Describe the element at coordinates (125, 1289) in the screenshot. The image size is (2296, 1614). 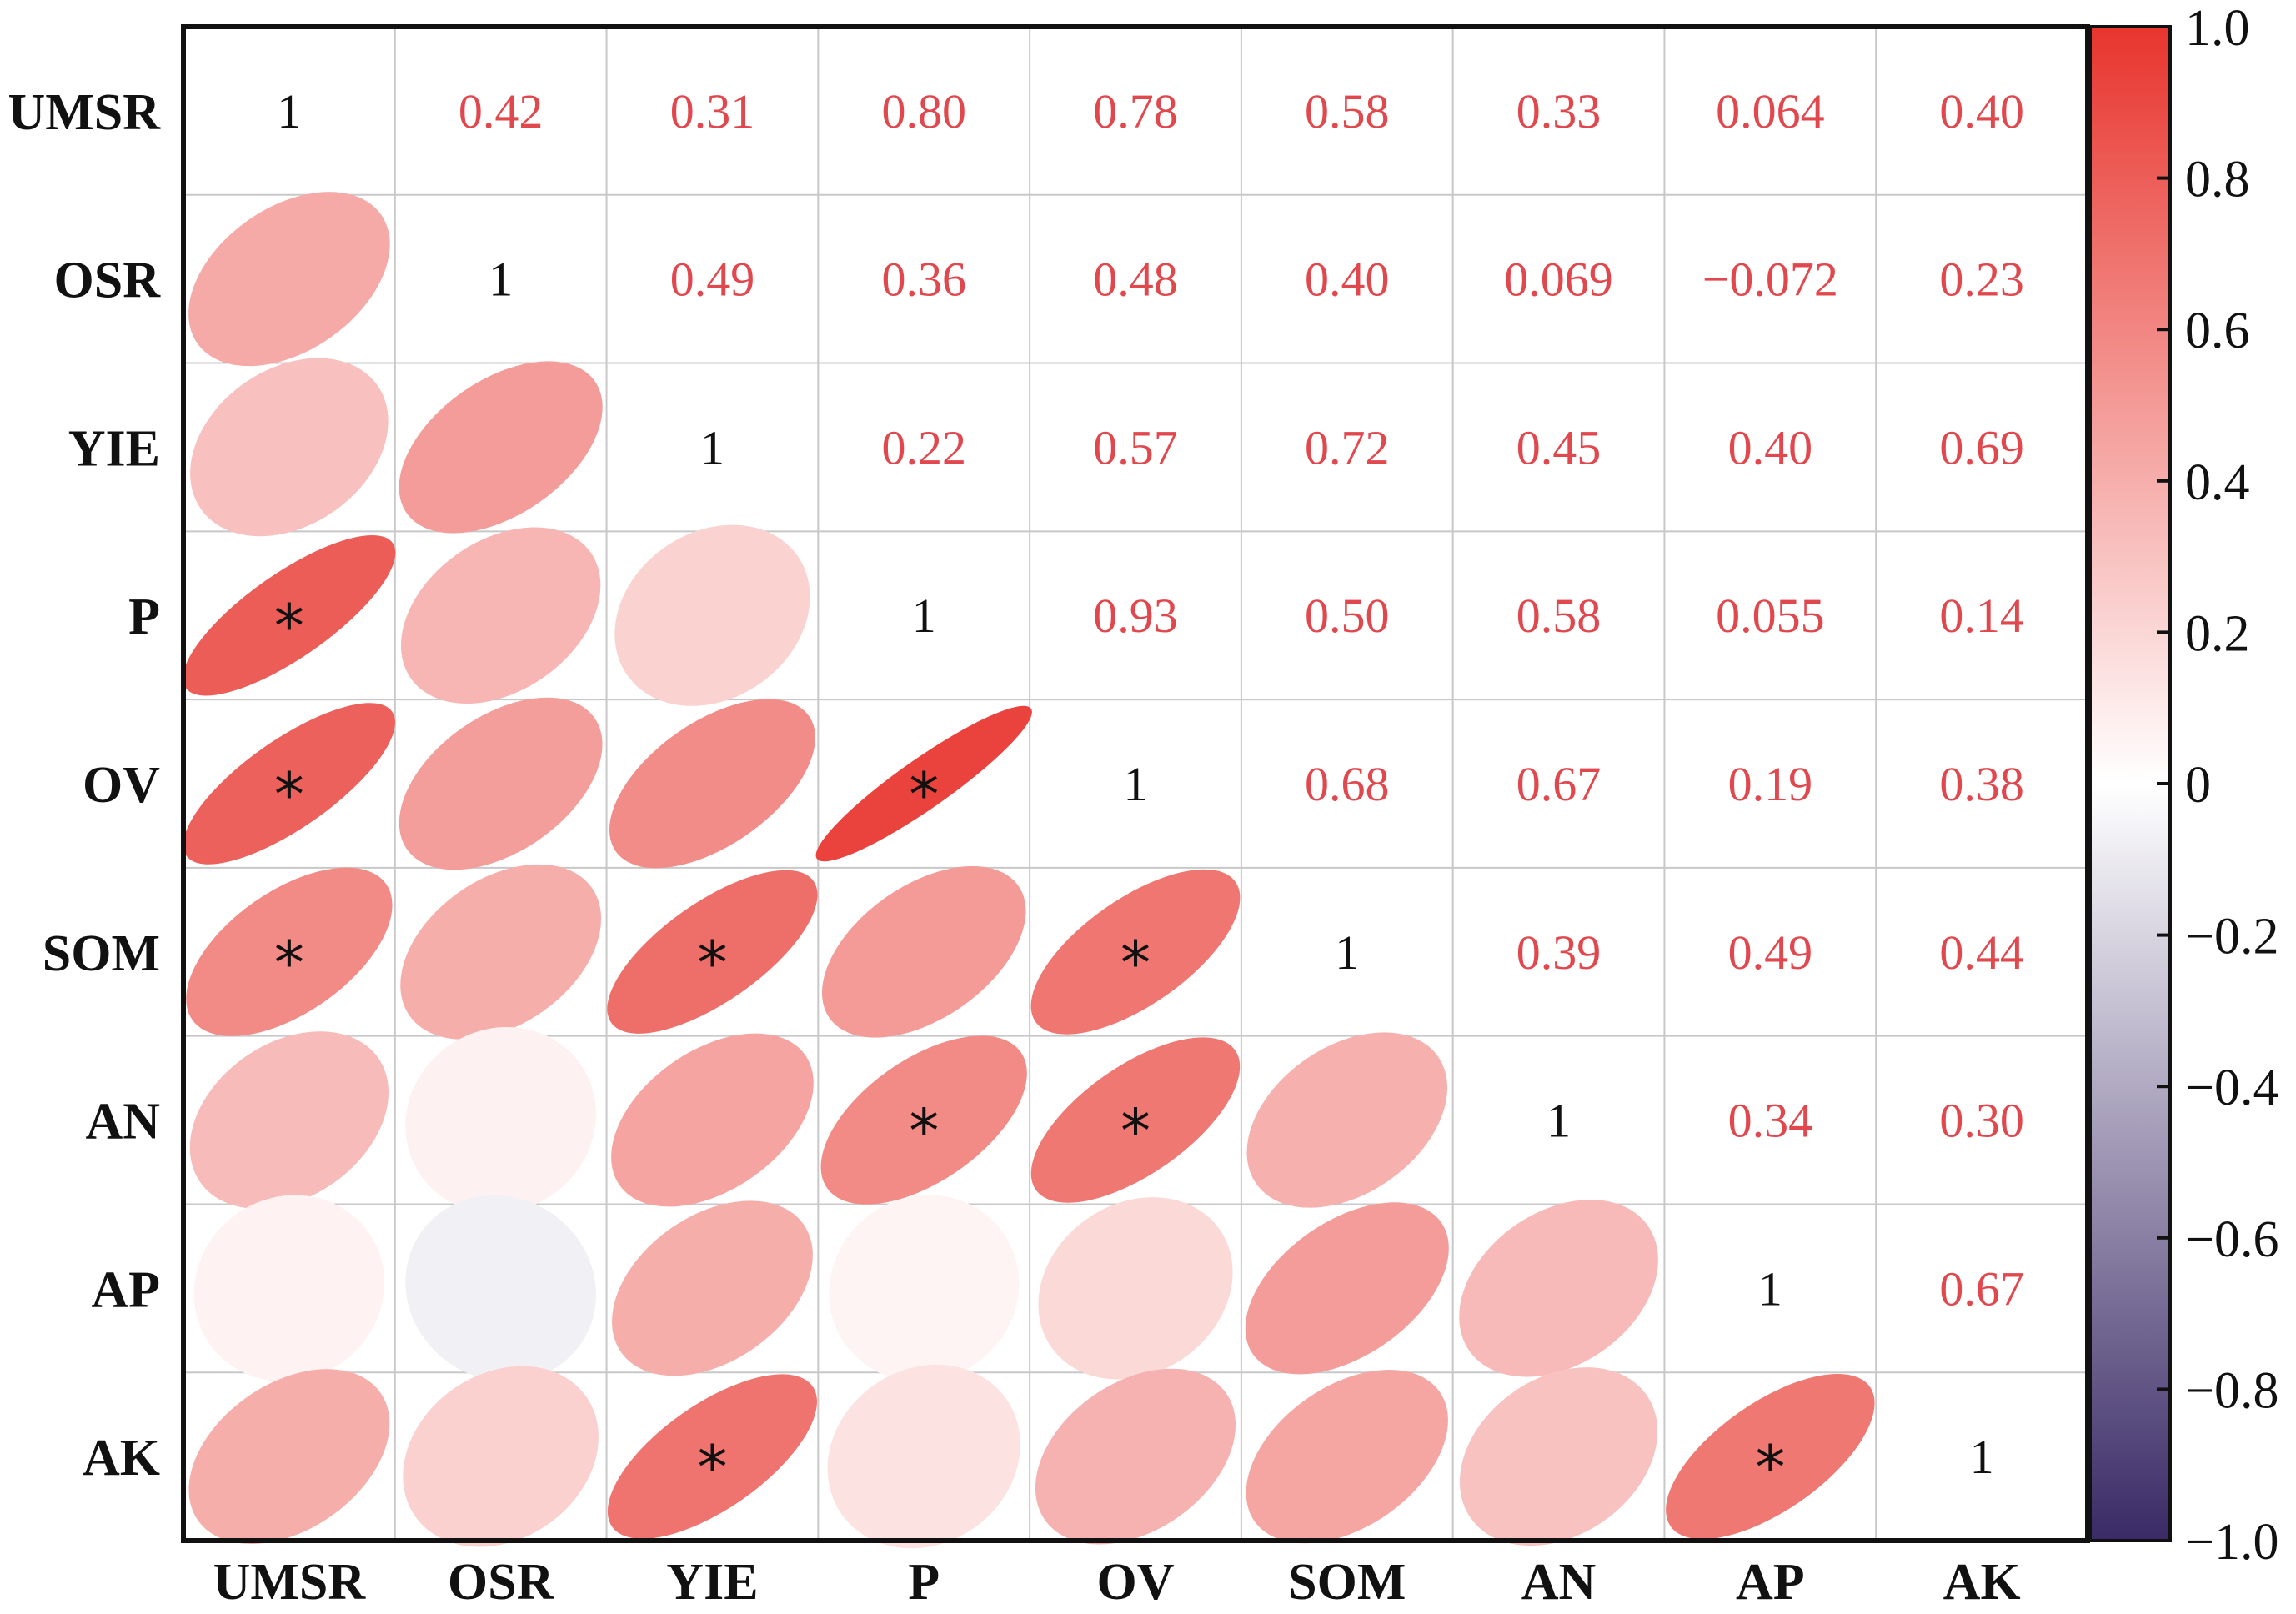
I see `row-label: AP` at that location.